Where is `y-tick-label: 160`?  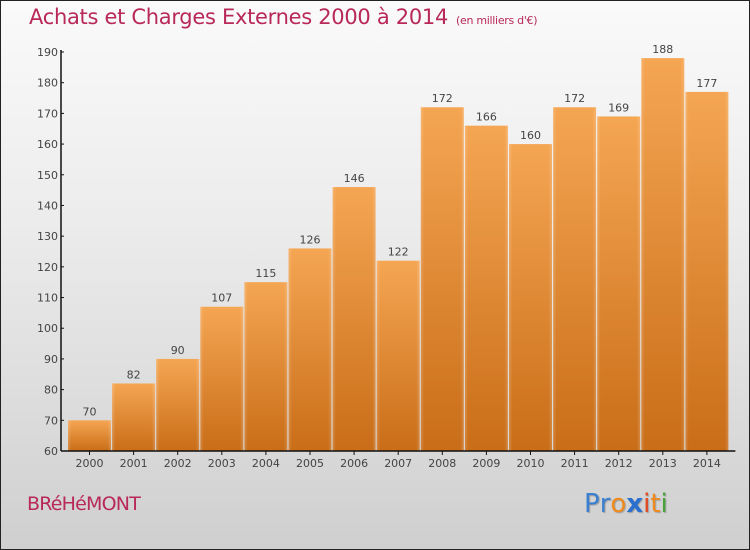
y-tick-label: 160 is located at coordinates (47, 144).